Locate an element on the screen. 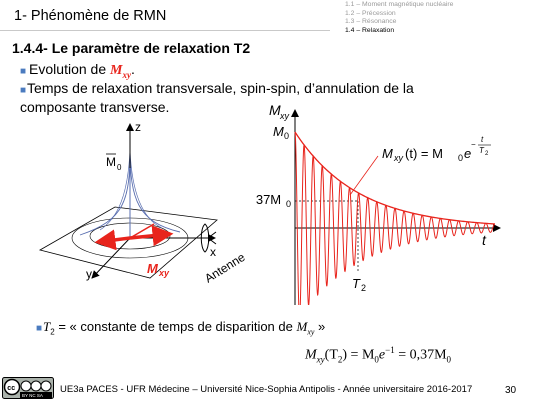  m0-tick-label: M 0 is located at coordinates (281, 132).